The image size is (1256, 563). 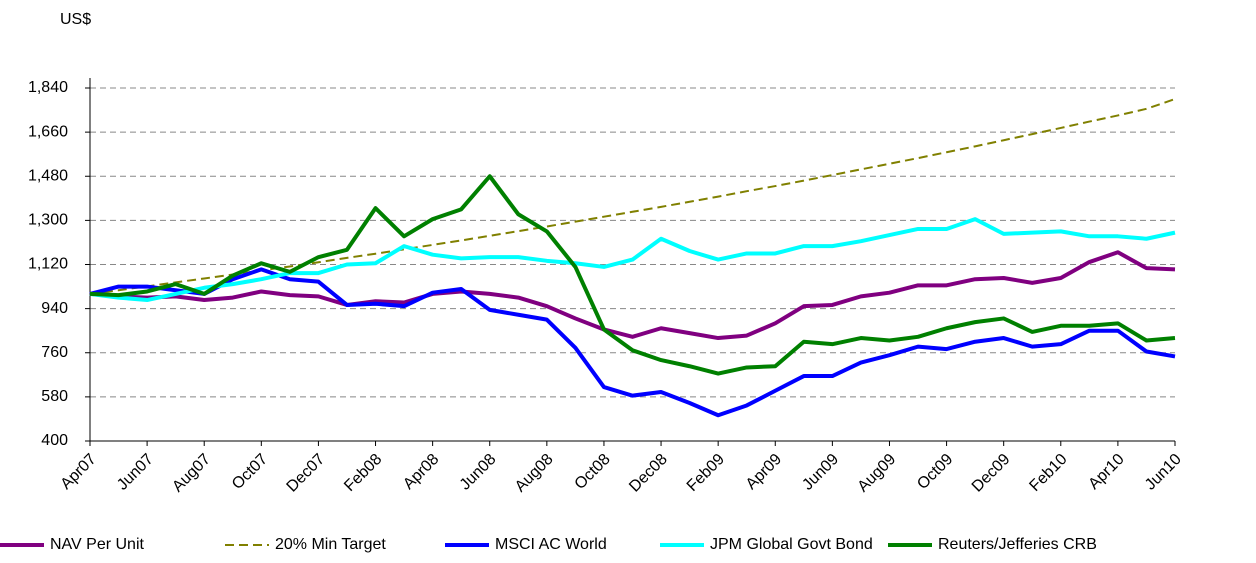 I want to click on x-tick-label: Apr07, so click(x=79, y=472).